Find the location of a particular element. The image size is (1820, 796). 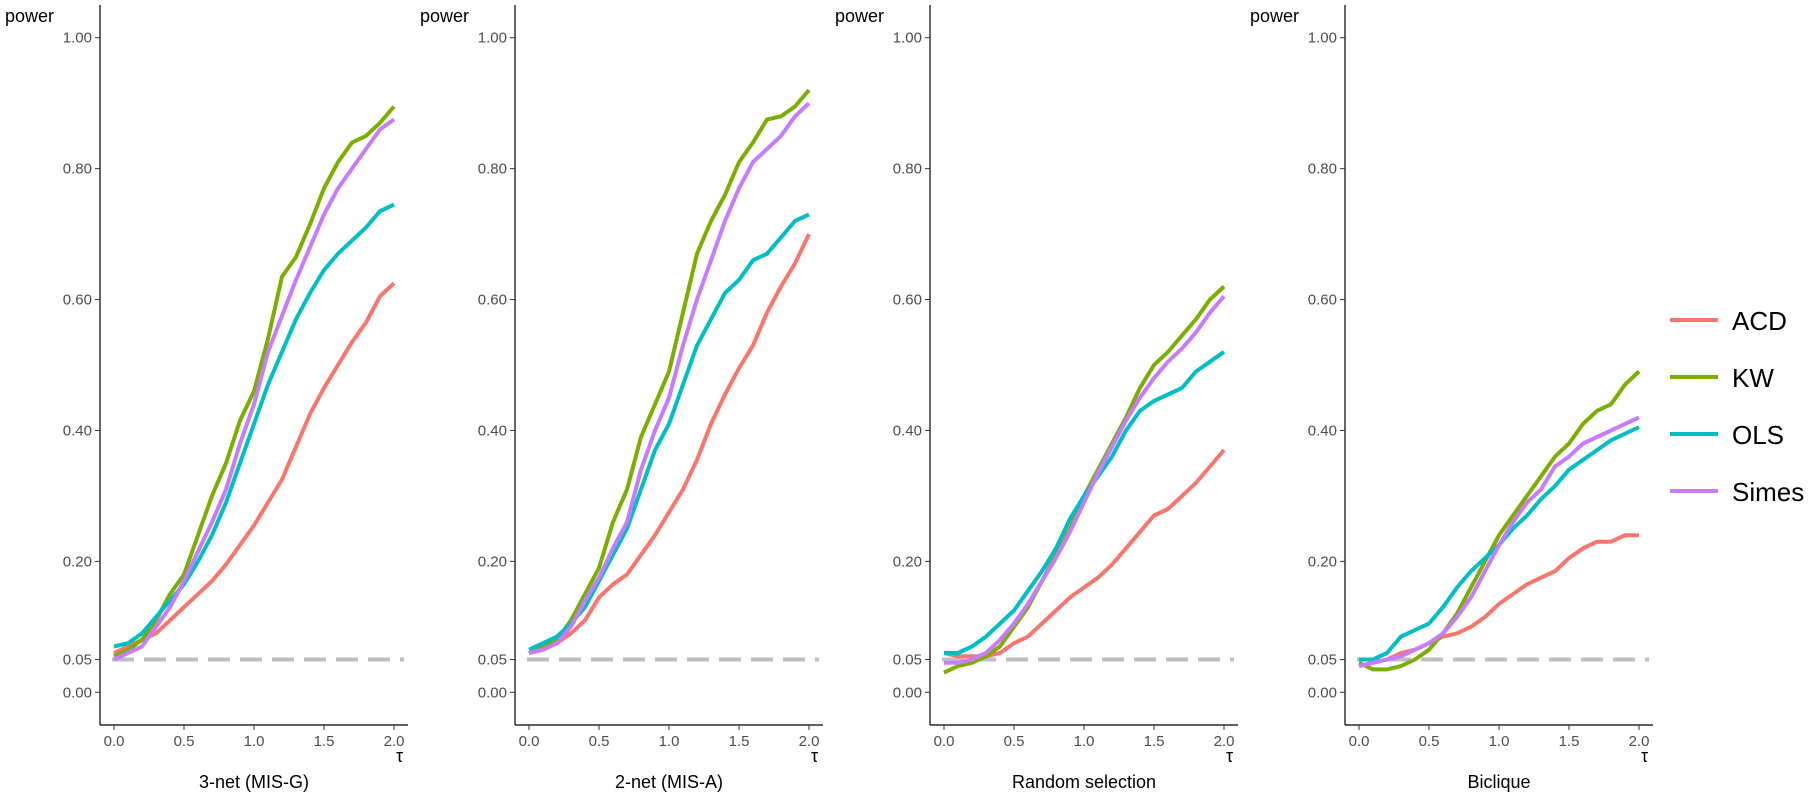

legend-item-acd: ACD is located at coordinates (1728, 321).